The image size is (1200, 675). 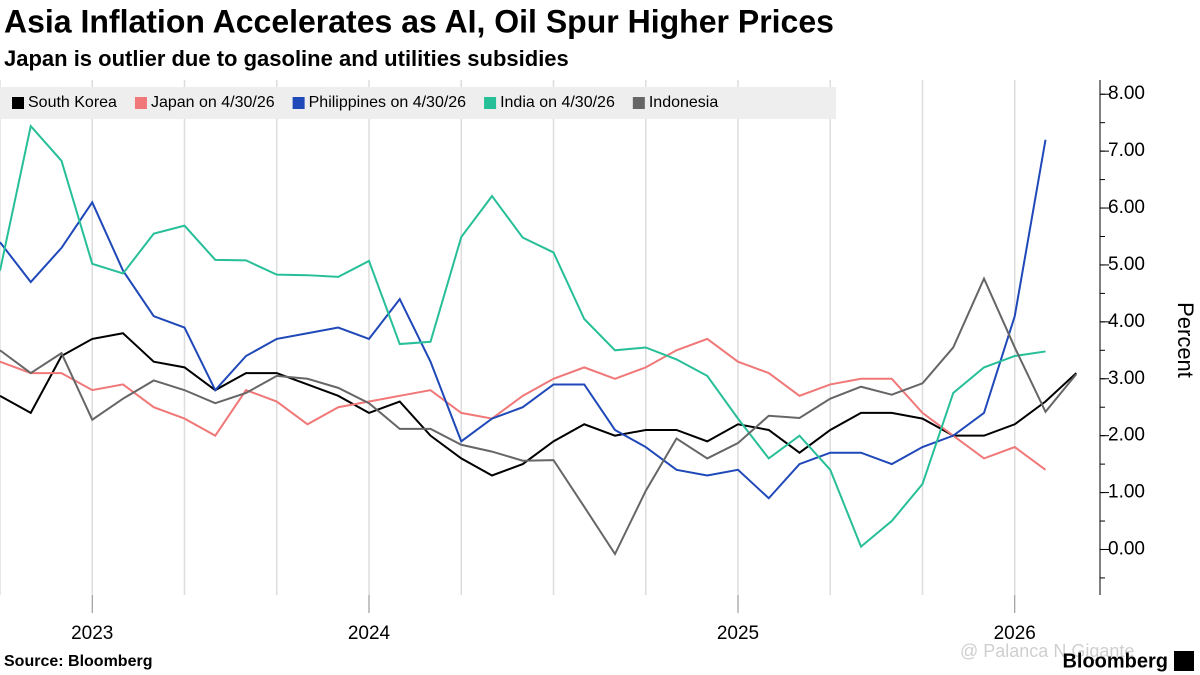 What do you see at coordinates (1184, 661) in the screenshot?
I see `brand-icon` at bounding box center [1184, 661].